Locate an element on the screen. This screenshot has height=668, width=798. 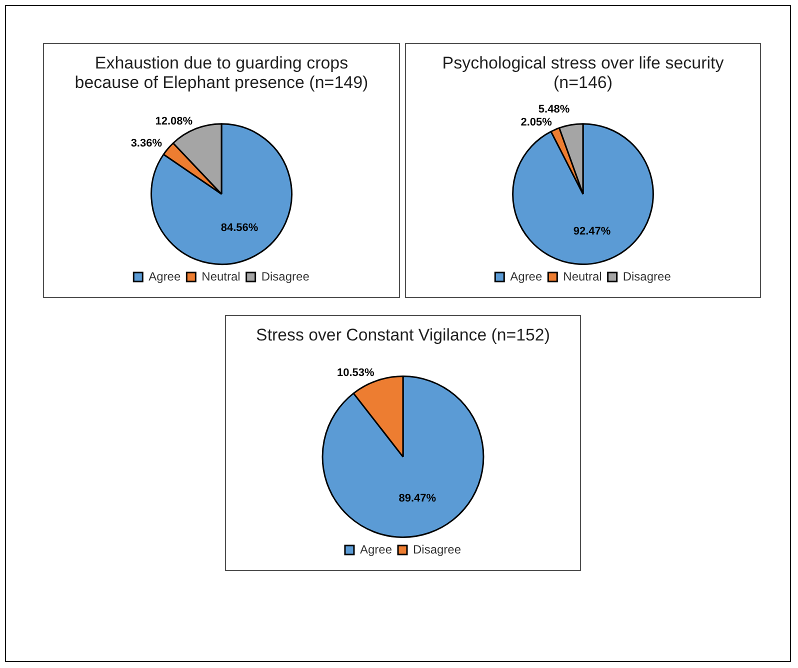
data-label: 92.47% is located at coordinates (592, 232).